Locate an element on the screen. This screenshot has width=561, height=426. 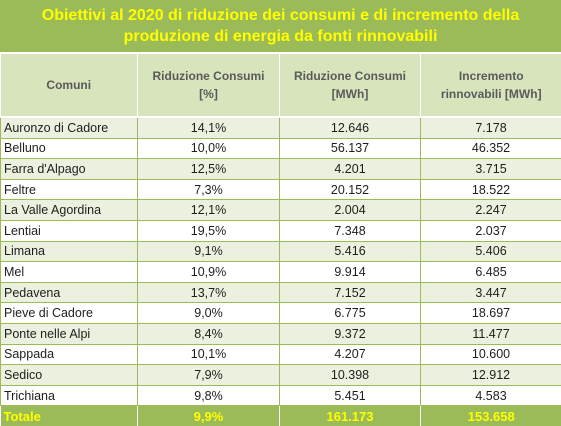
cell-comune: Mel is located at coordinates (69, 272).